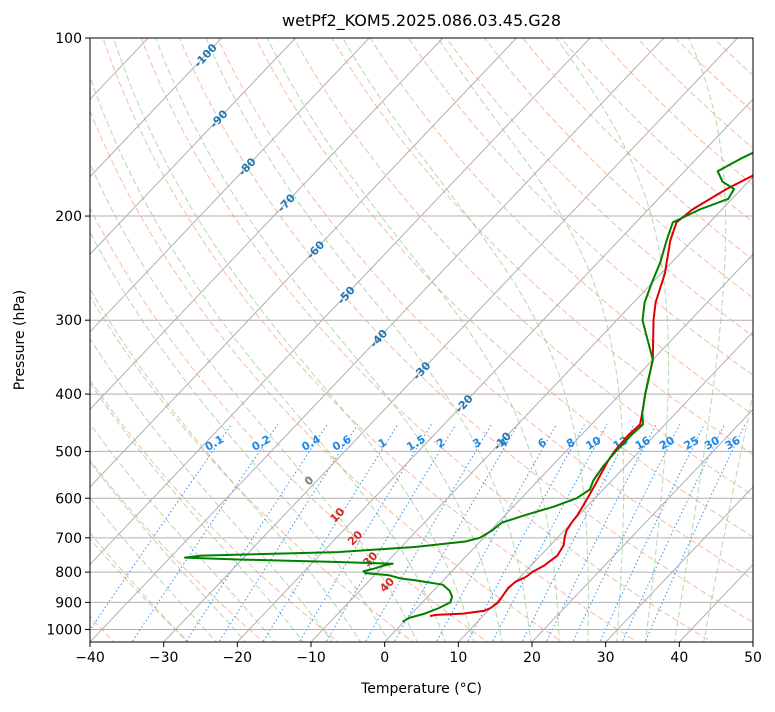 The height and width of the screenshot is (712, 775). What do you see at coordinates (458, 658) in the screenshot?
I see `x-tick-label: 10` at bounding box center [458, 658].